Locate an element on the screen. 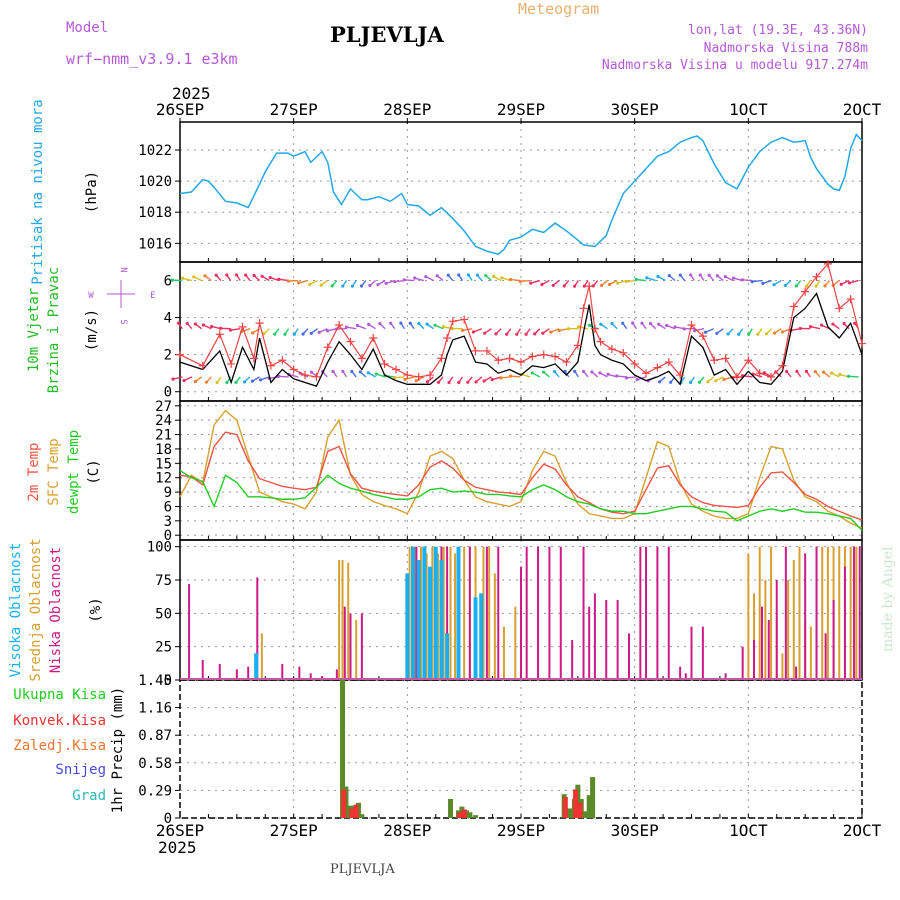  compass-east-label: E is located at coordinates (152, 296).